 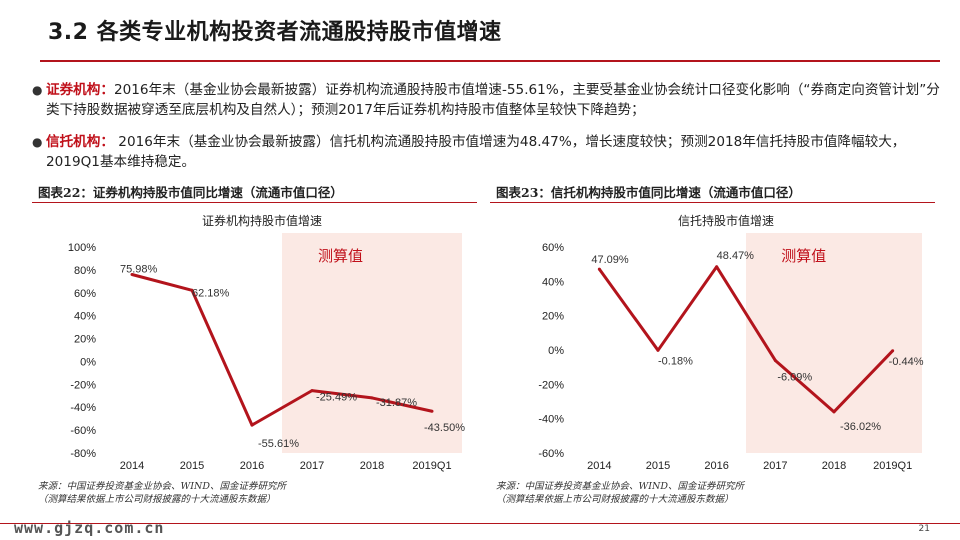 What do you see at coordinates (726, 220) in the screenshot?
I see `chart-title: 信托持股市值增速` at bounding box center [726, 220].